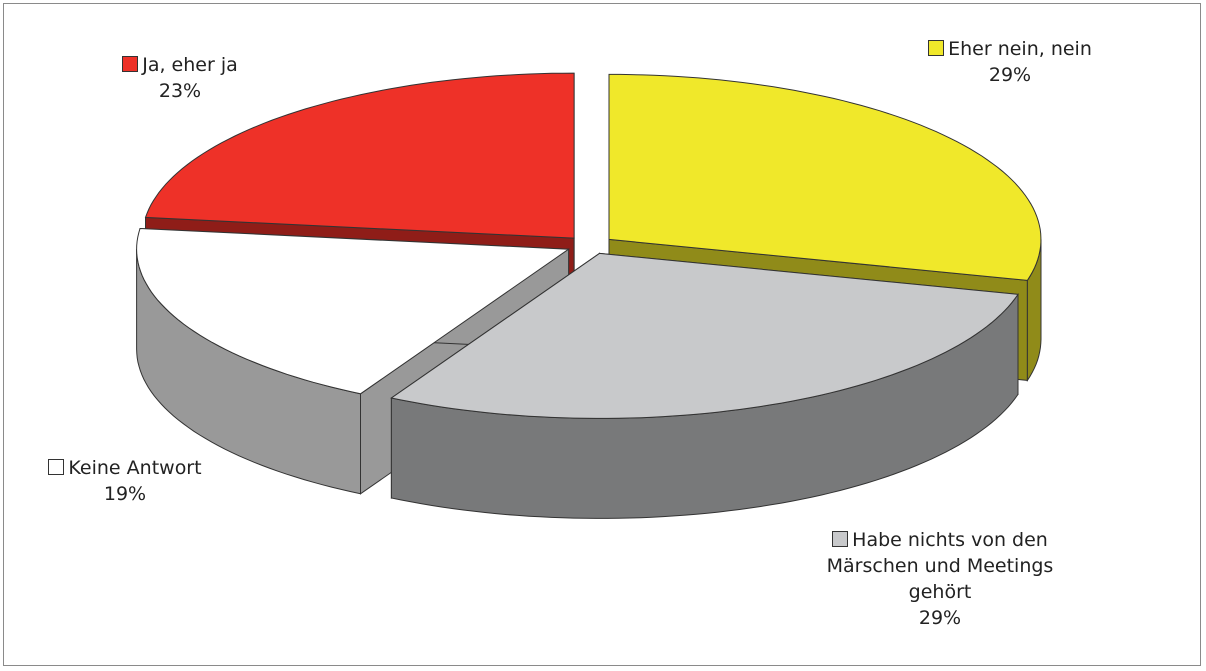  I want to click on label-name: Keine Antwort, so click(125, 468).